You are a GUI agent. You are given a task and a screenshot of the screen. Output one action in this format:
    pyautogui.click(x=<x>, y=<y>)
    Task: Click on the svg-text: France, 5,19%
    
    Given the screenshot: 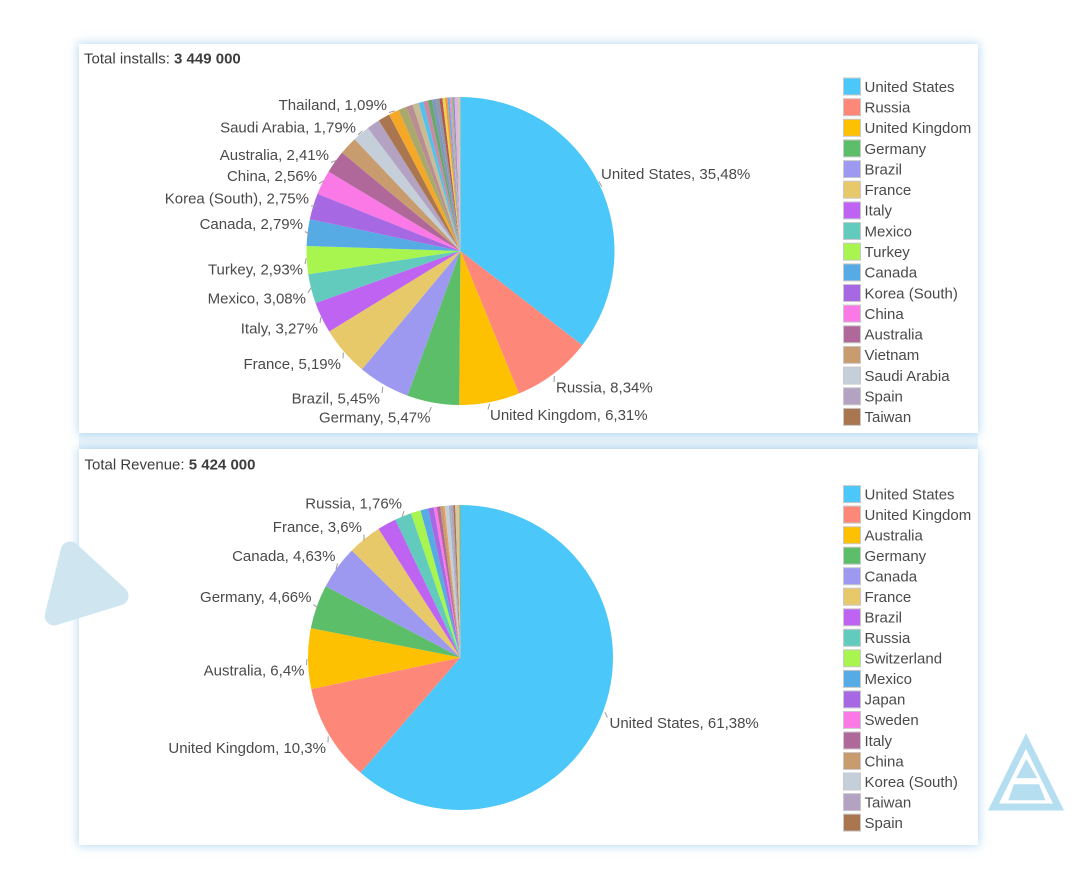 What is the action you would take?
    pyautogui.click(x=292, y=364)
    